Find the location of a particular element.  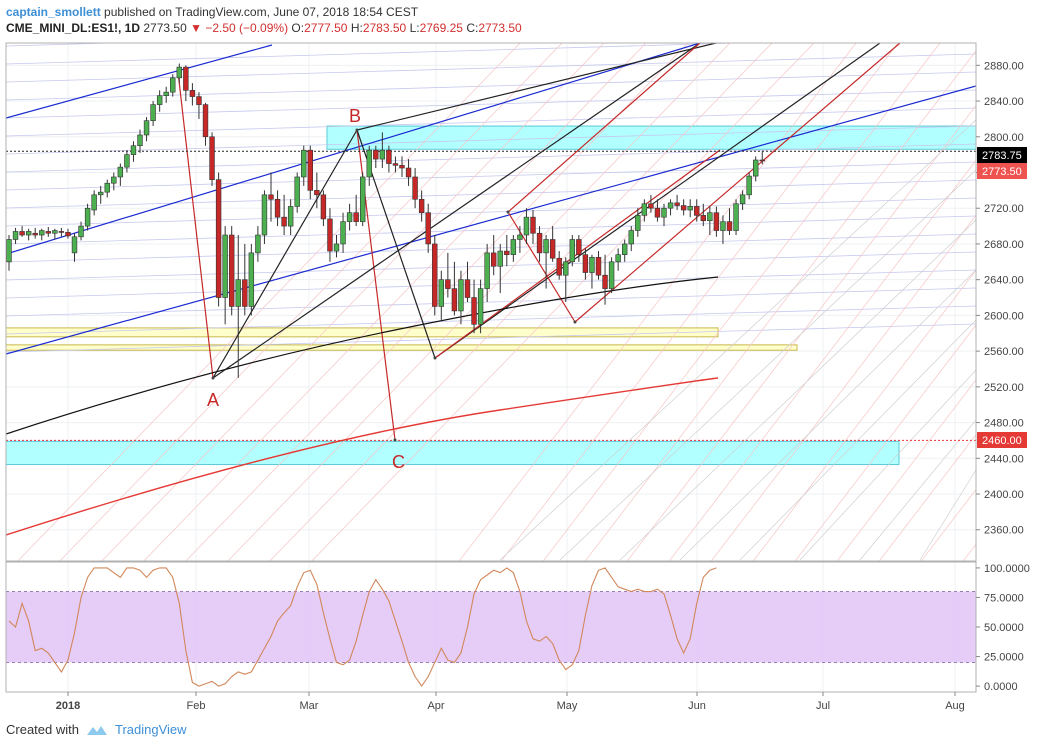

ohlc-low-label: L: is located at coordinates (414, 28).